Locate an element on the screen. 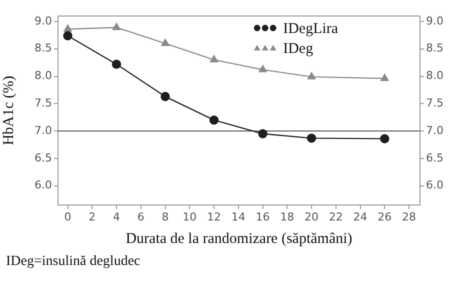 The image size is (462, 281). x-tick-label: 26 is located at coordinates (385, 217).